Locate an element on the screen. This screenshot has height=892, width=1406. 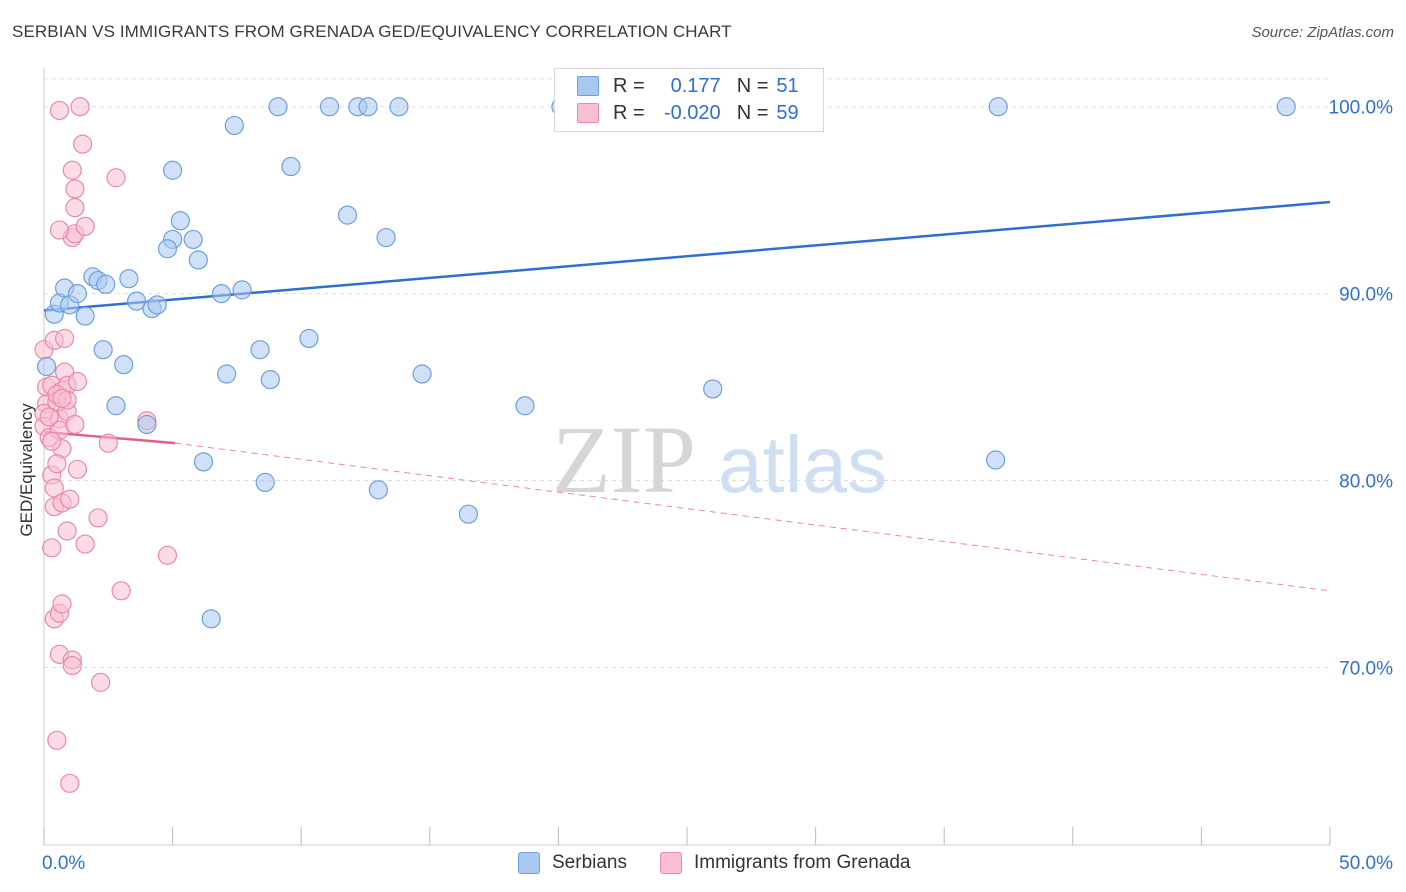
legend-n-value: 59 is located at coordinates (787, 112).